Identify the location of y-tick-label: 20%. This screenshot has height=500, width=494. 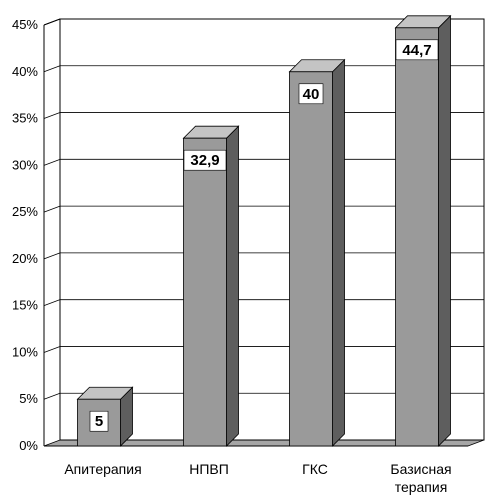
(25, 258).